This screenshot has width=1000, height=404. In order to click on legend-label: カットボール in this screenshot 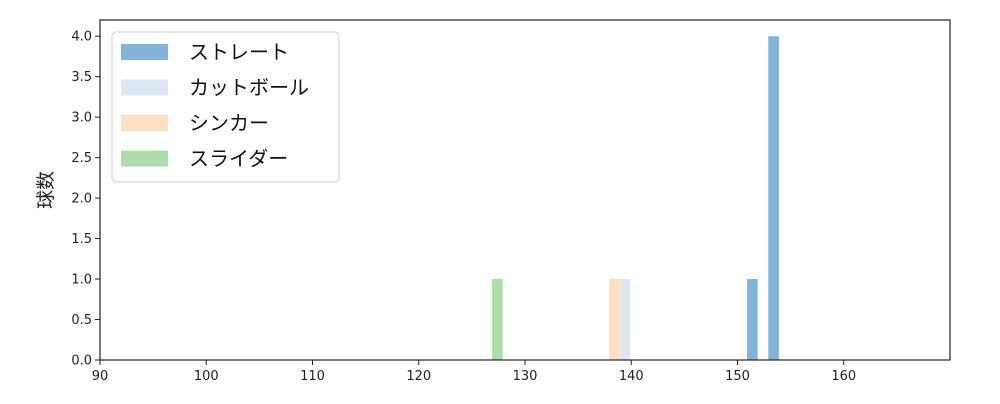, I will do `click(249, 88)`.